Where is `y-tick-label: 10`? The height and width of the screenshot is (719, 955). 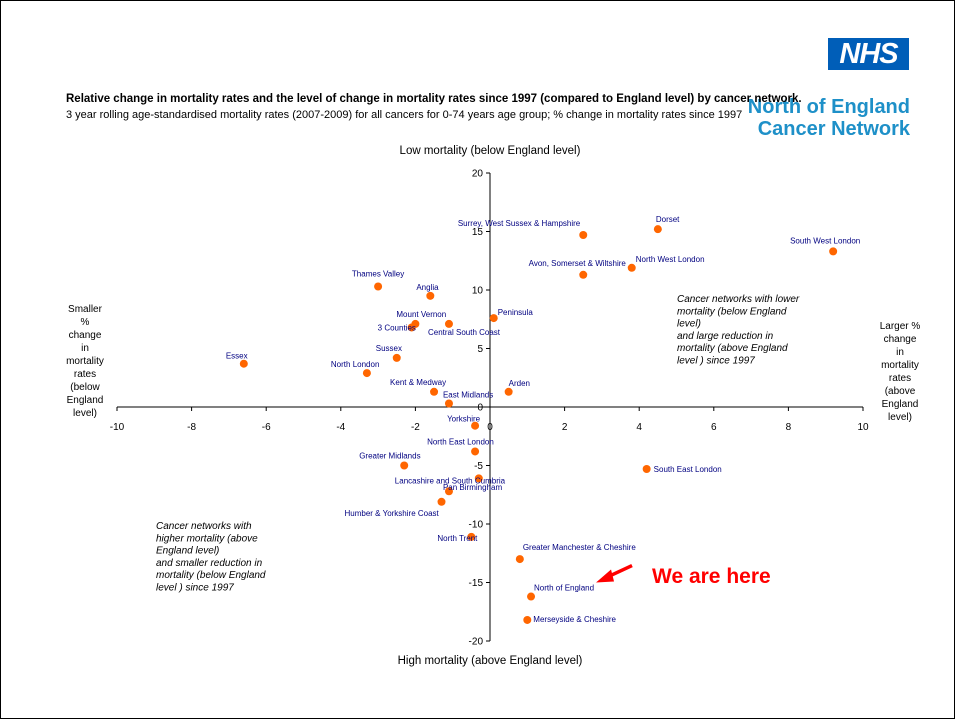
y-tick-label: 10 is located at coordinates (478, 291).